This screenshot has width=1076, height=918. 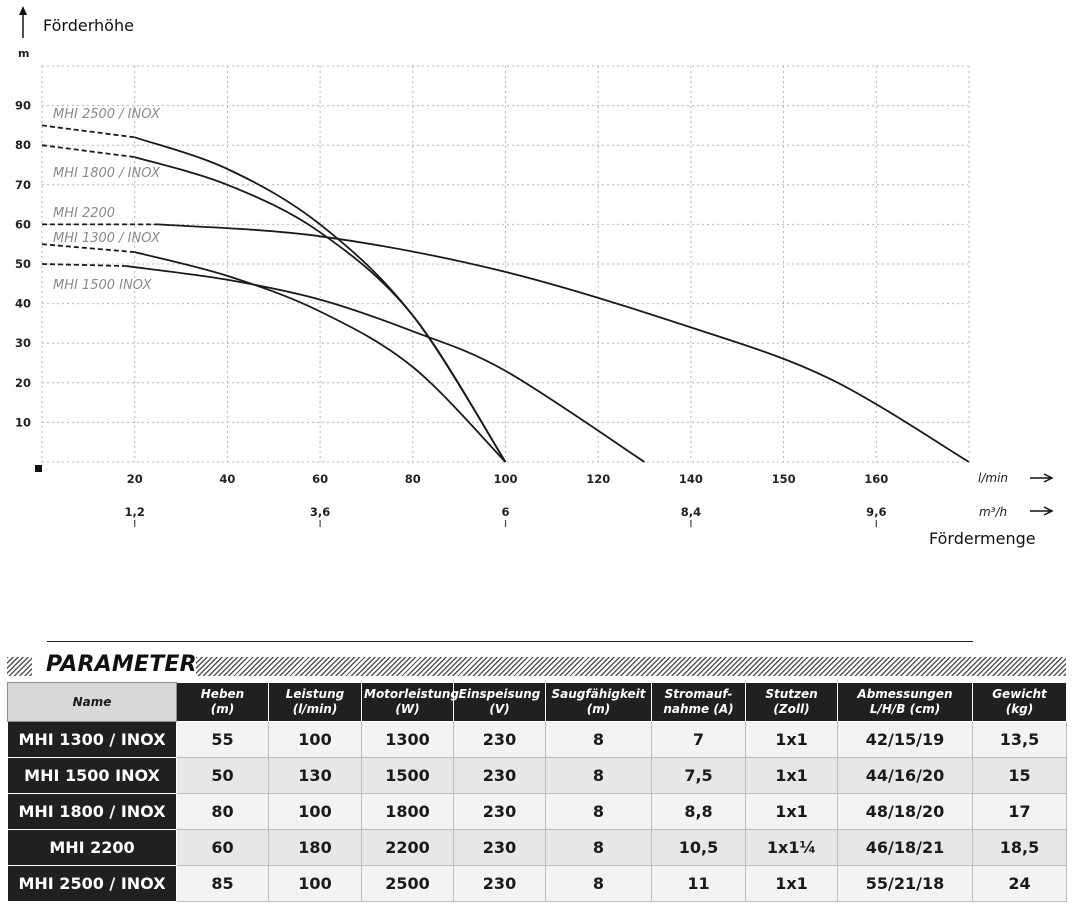 What do you see at coordinates (315, 847) in the screenshot?
I see `table-cell: 180` at bounding box center [315, 847].